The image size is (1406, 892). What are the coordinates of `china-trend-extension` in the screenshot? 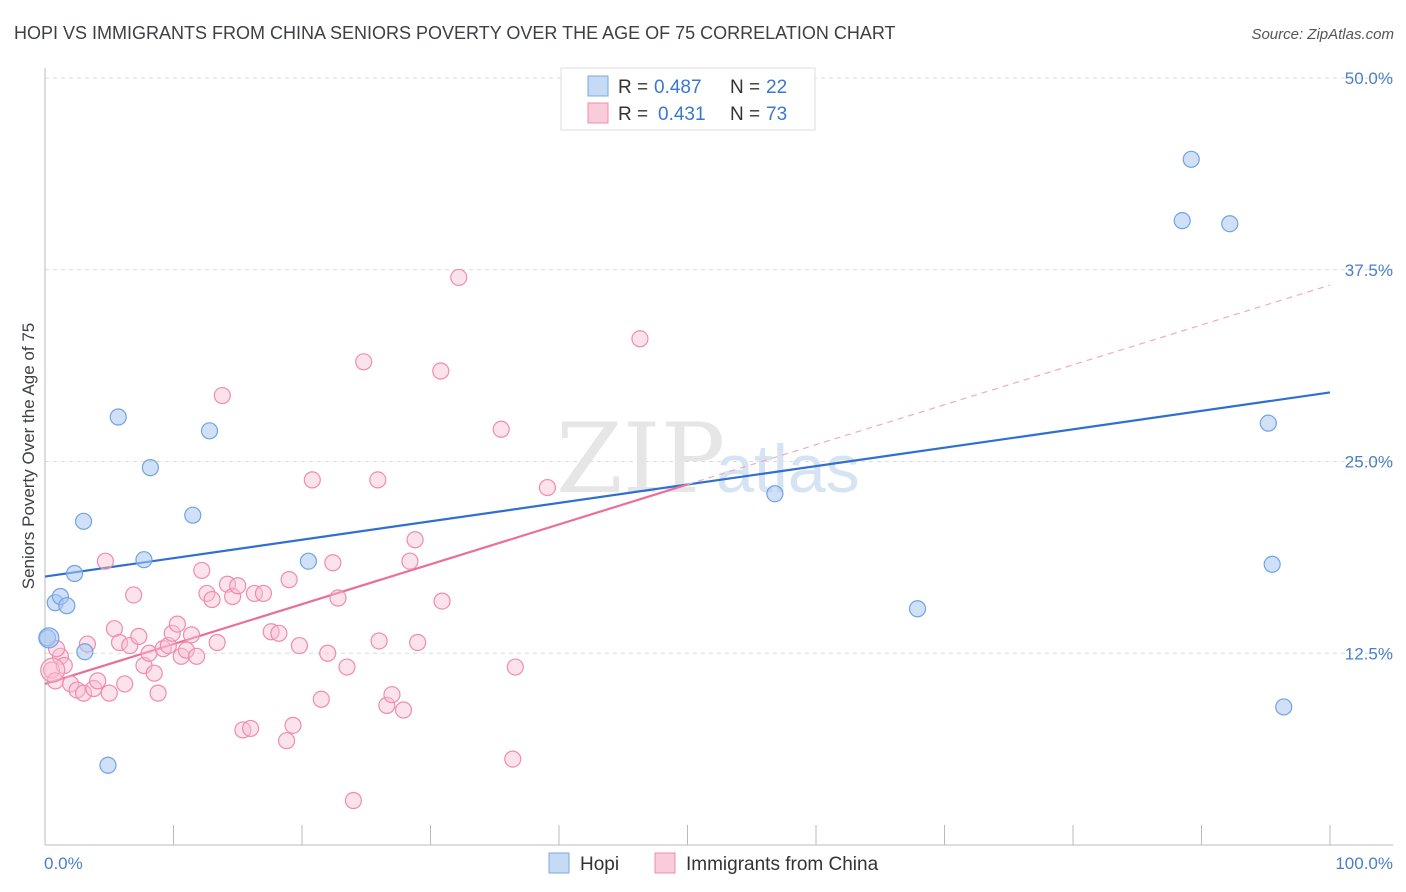 It's located at (1009, 385).